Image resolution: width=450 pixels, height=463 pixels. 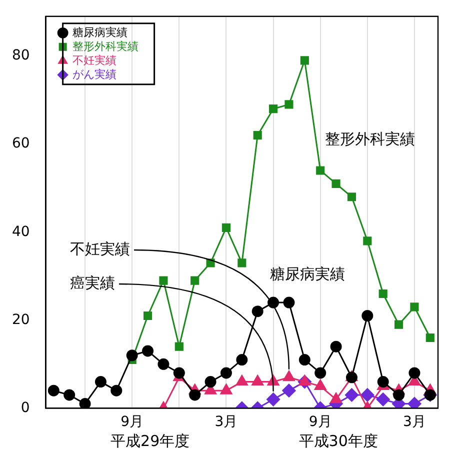 I want to click on annotation: 不妊実績, so click(x=100, y=249).